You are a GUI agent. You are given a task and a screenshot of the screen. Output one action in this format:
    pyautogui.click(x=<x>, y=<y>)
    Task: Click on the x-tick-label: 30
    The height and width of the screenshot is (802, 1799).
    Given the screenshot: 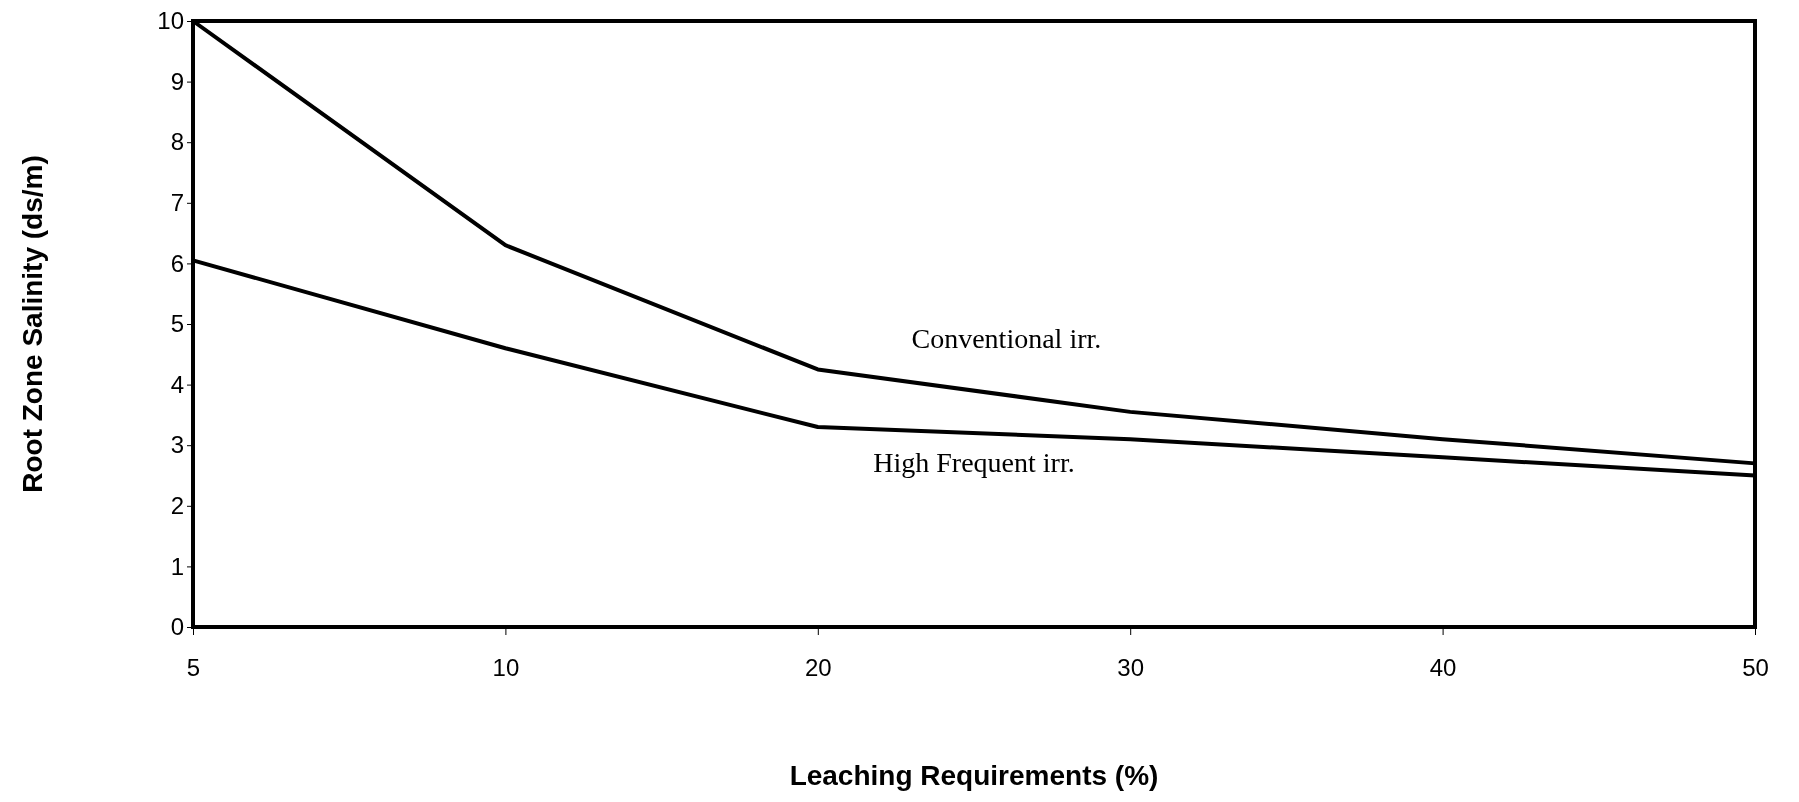 What is the action you would take?
    pyautogui.click(x=1131, y=668)
    